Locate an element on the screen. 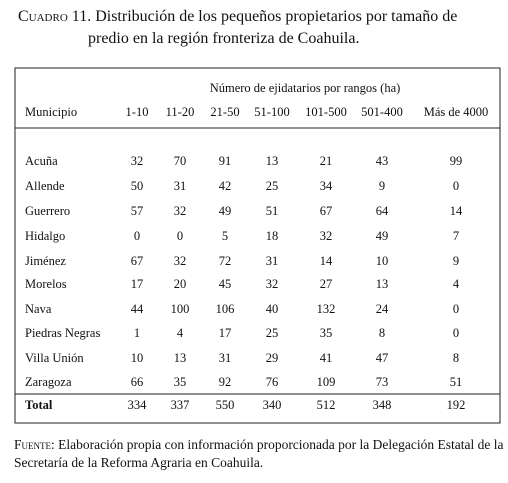 The image size is (508, 483). cell: 40 is located at coordinates (272, 309).